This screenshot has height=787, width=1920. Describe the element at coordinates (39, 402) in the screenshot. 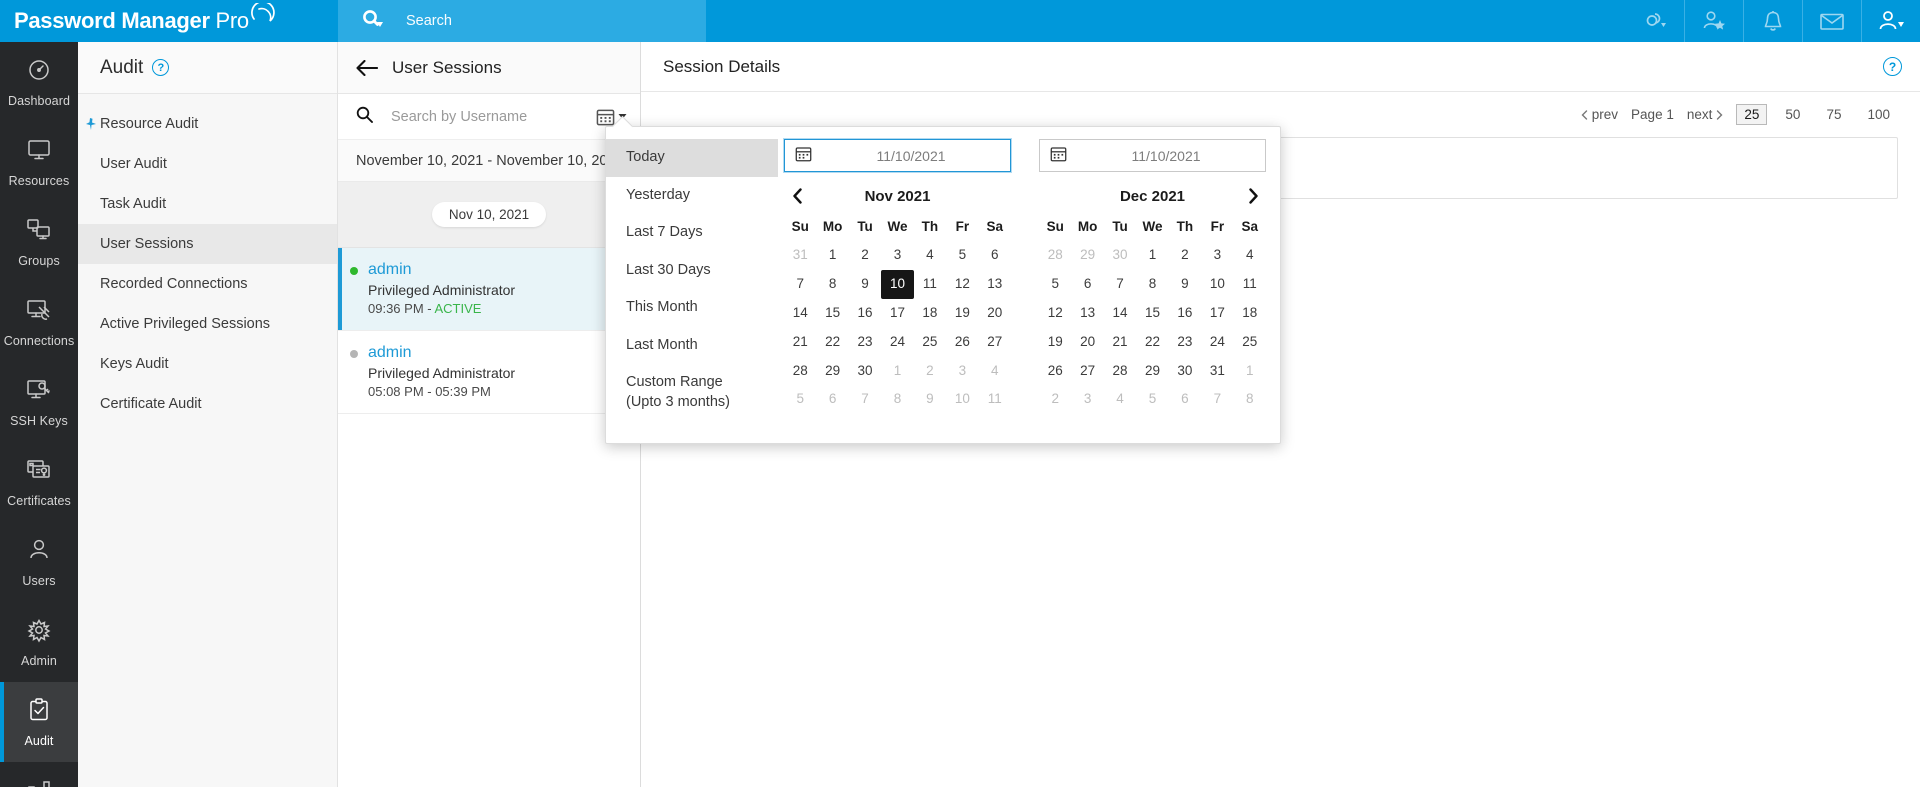

I see `rail-item-ssh-keys: SSH Keys` at that location.